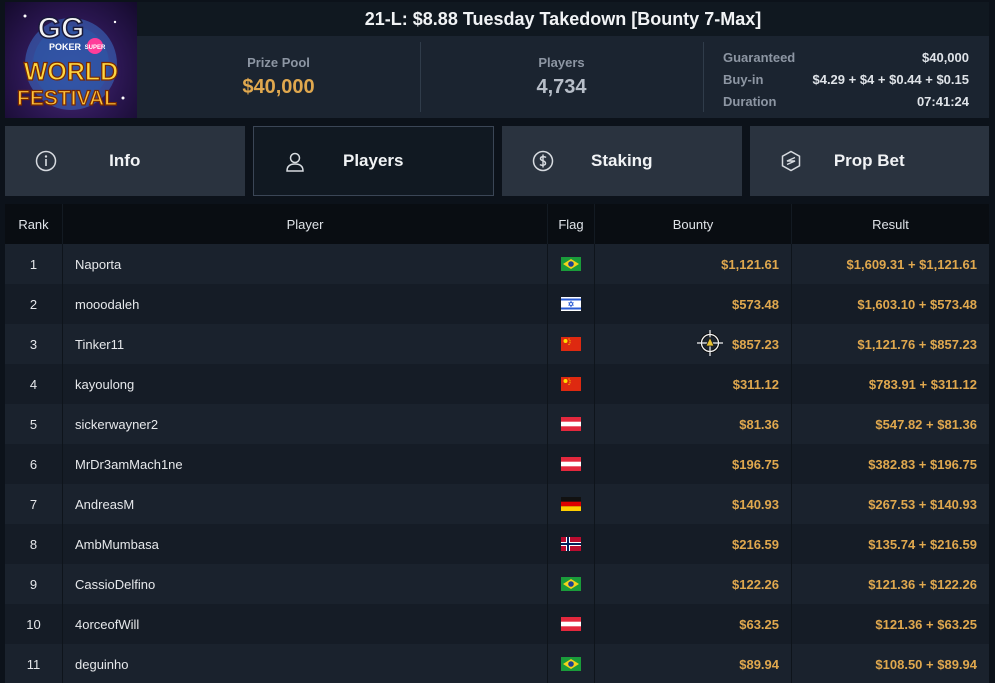  I want to click on table-row: 6 MrDr3amMach1ne $196.75 $382.83 + $196.75, so click(497, 464).